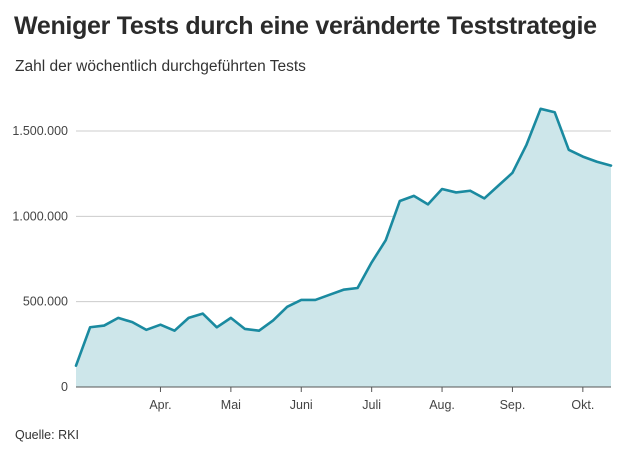 The width and height of the screenshot is (631, 473). I want to click on x-tick-label: Mai, so click(231, 405).